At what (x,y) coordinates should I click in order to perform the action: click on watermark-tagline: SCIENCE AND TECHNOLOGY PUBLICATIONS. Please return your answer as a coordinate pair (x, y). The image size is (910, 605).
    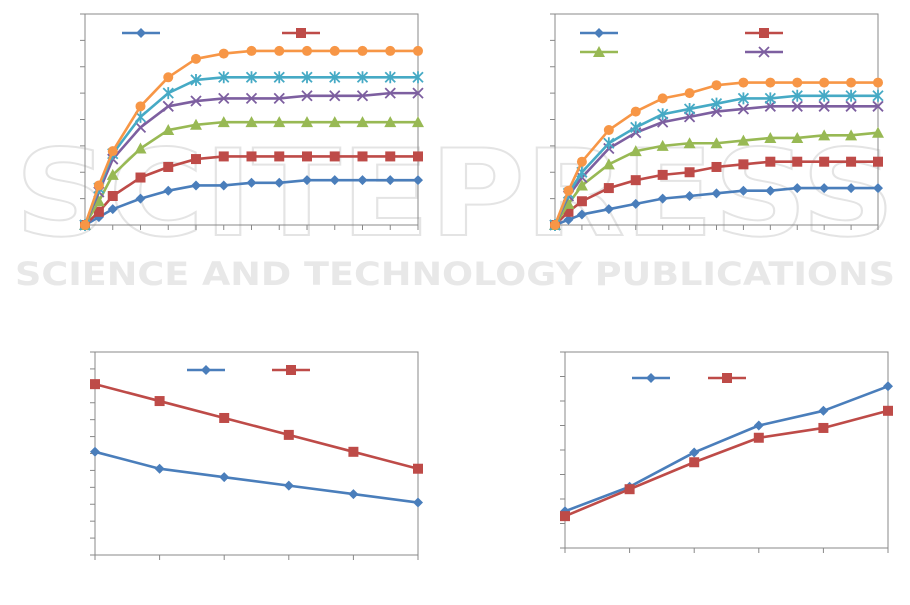
    Looking at the image, I should click on (455, 274).